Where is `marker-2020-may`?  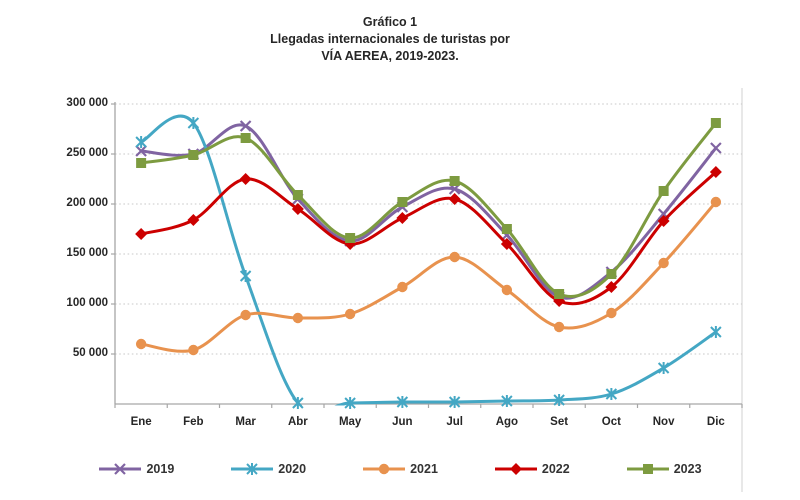
marker-2020-may is located at coordinates (350, 403).